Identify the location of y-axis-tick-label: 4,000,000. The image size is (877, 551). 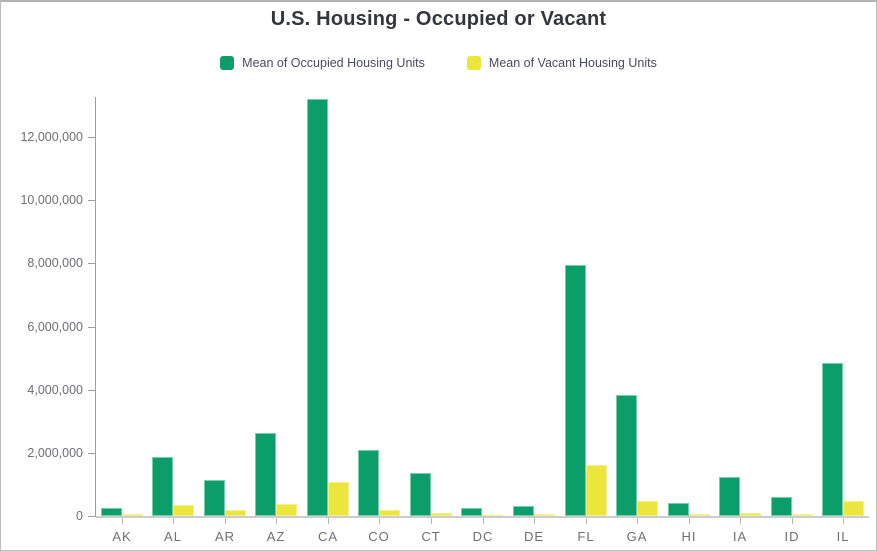
(55, 390).